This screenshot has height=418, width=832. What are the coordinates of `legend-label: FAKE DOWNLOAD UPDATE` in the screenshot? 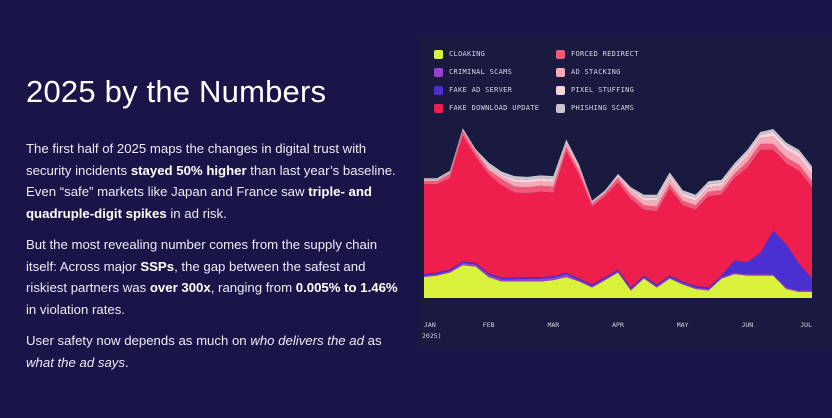 It's located at (494, 108).